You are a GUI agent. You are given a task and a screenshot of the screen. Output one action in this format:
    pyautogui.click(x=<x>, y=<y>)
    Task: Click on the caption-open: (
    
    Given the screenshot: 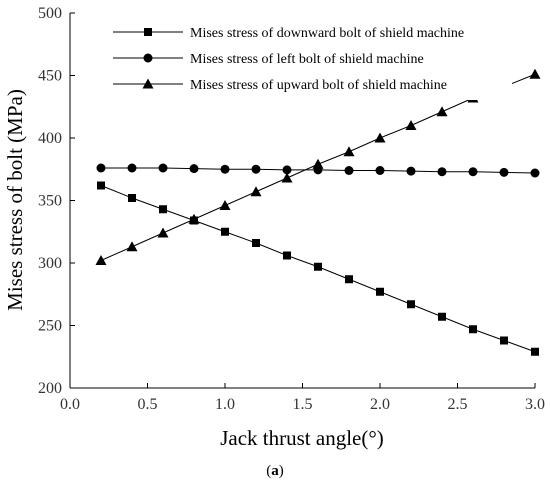 What is the action you would take?
    pyautogui.click(x=269, y=471)
    